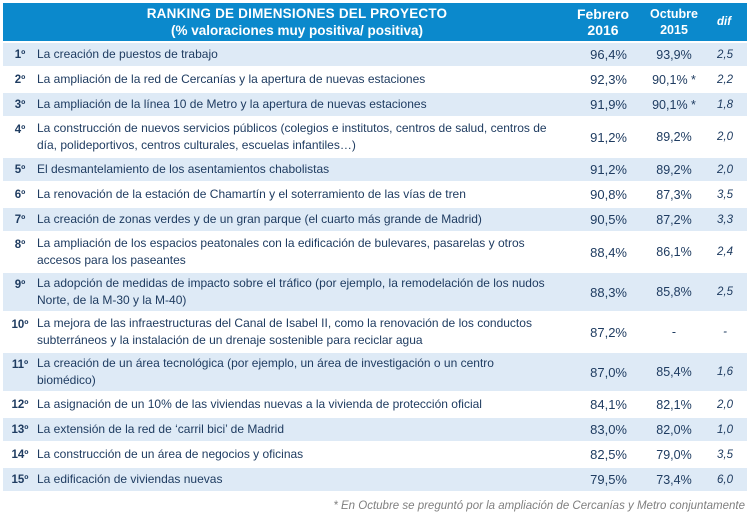 The height and width of the screenshot is (512, 750). What do you see at coordinates (20, 130) in the screenshot?
I see `rank-cell: 4º` at bounding box center [20, 130].